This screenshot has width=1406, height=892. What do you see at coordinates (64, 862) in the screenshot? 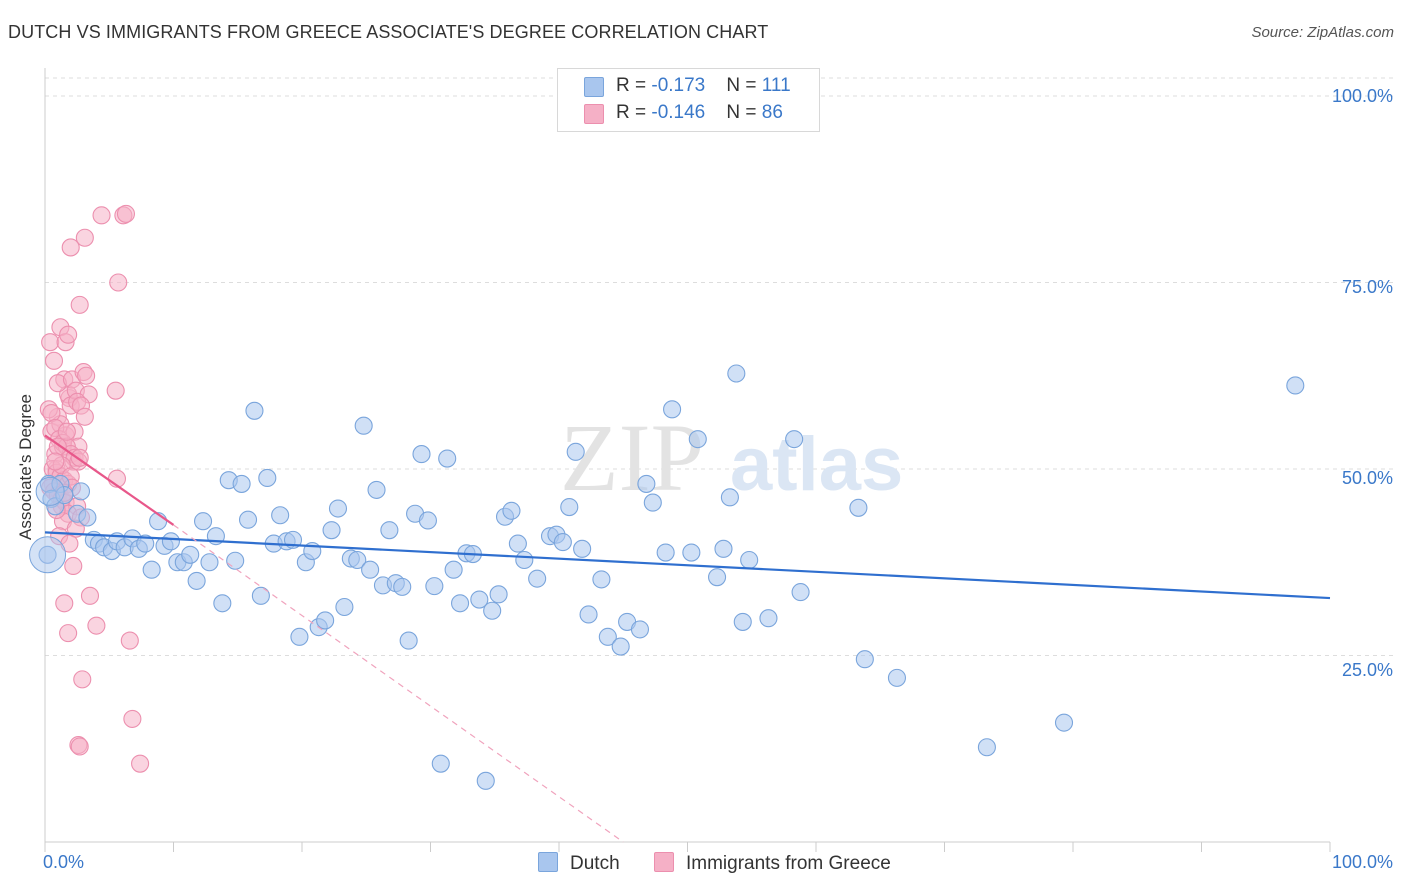
I see `x-tick-min: 0.0%` at bounding box center [64, 862].